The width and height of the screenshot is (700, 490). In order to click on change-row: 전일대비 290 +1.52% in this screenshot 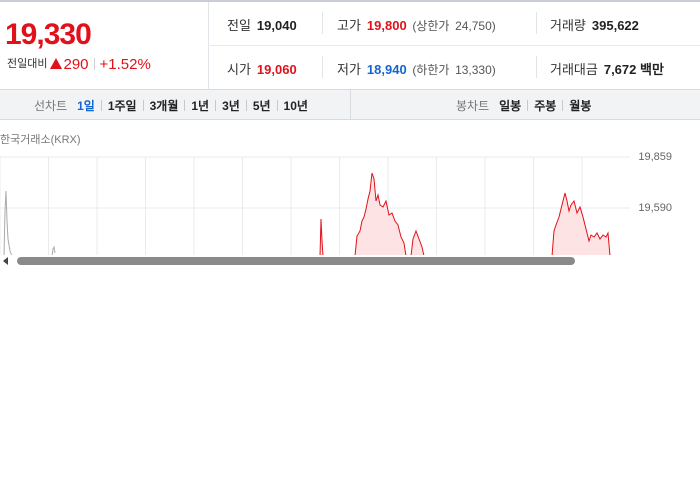, I will do `click(79, 64)`.